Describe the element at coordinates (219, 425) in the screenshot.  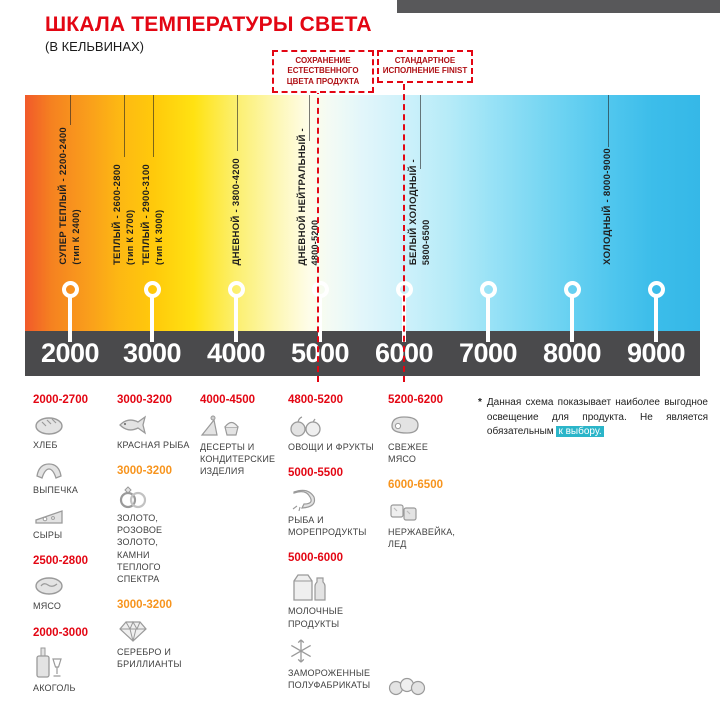
I see `cake-icon` at that location.